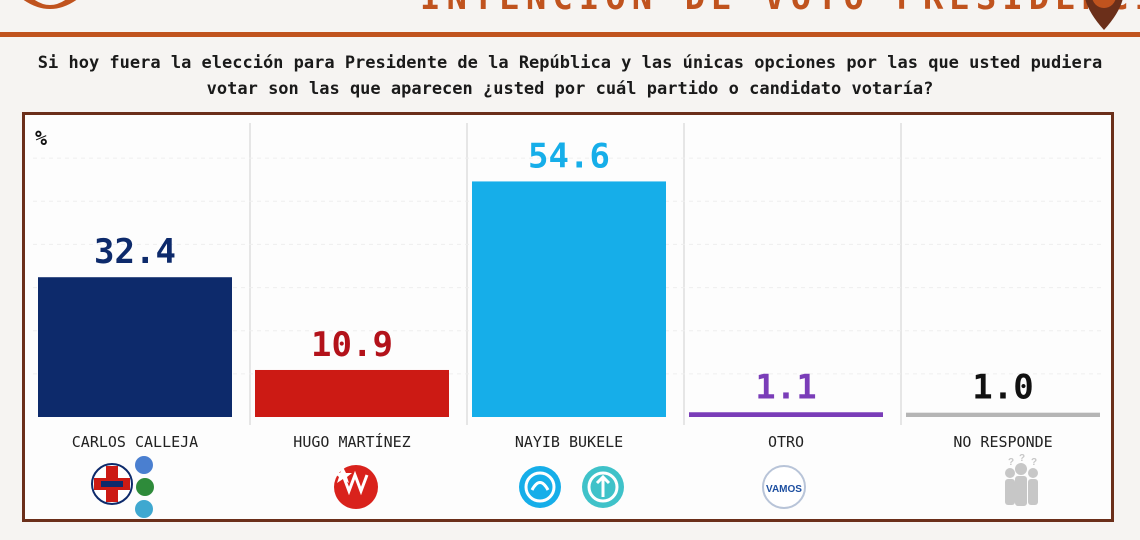 This screenshot has height=540, width=1140. What do you see at coordinates (785, 387) in the screenshot?
I see `data-label: 1.1` at bounding box center [785, 387].